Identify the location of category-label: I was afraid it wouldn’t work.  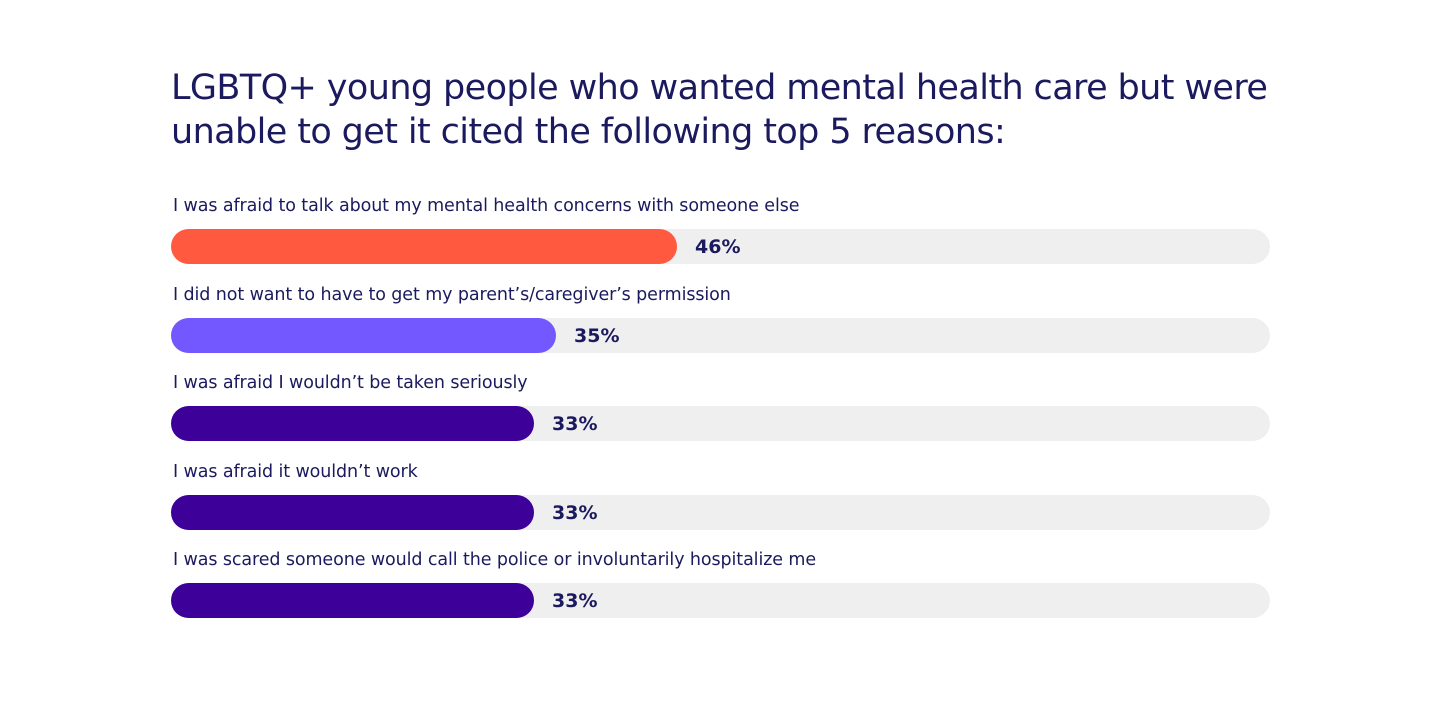
(295, 471).